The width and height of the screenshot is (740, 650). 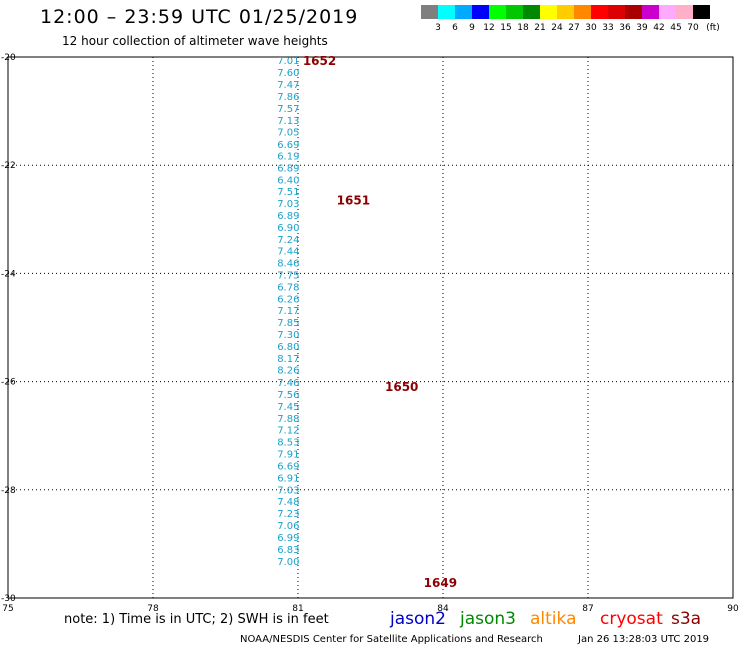 What do you see at coordinates (686, 619) in the screenshot?
I see `satellite-s3a: s3a` at bounding box center [686, 619].